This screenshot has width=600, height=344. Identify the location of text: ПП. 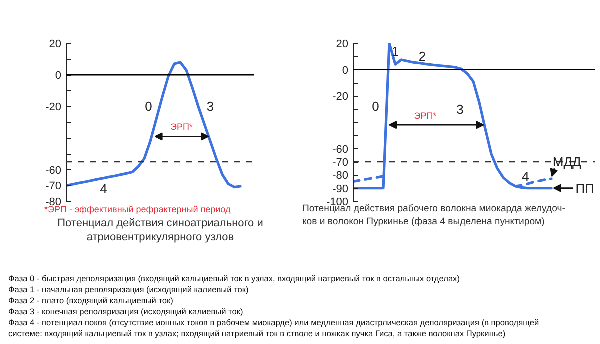
(585, 188).